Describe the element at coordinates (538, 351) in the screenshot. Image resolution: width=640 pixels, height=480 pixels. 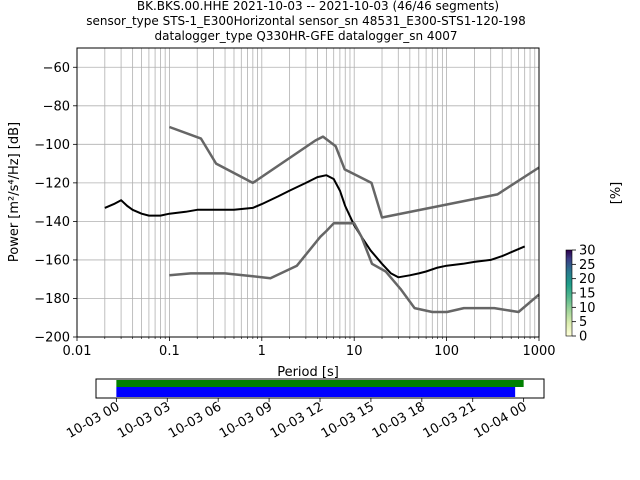
I see `x-tick-label: 1000` at that location.